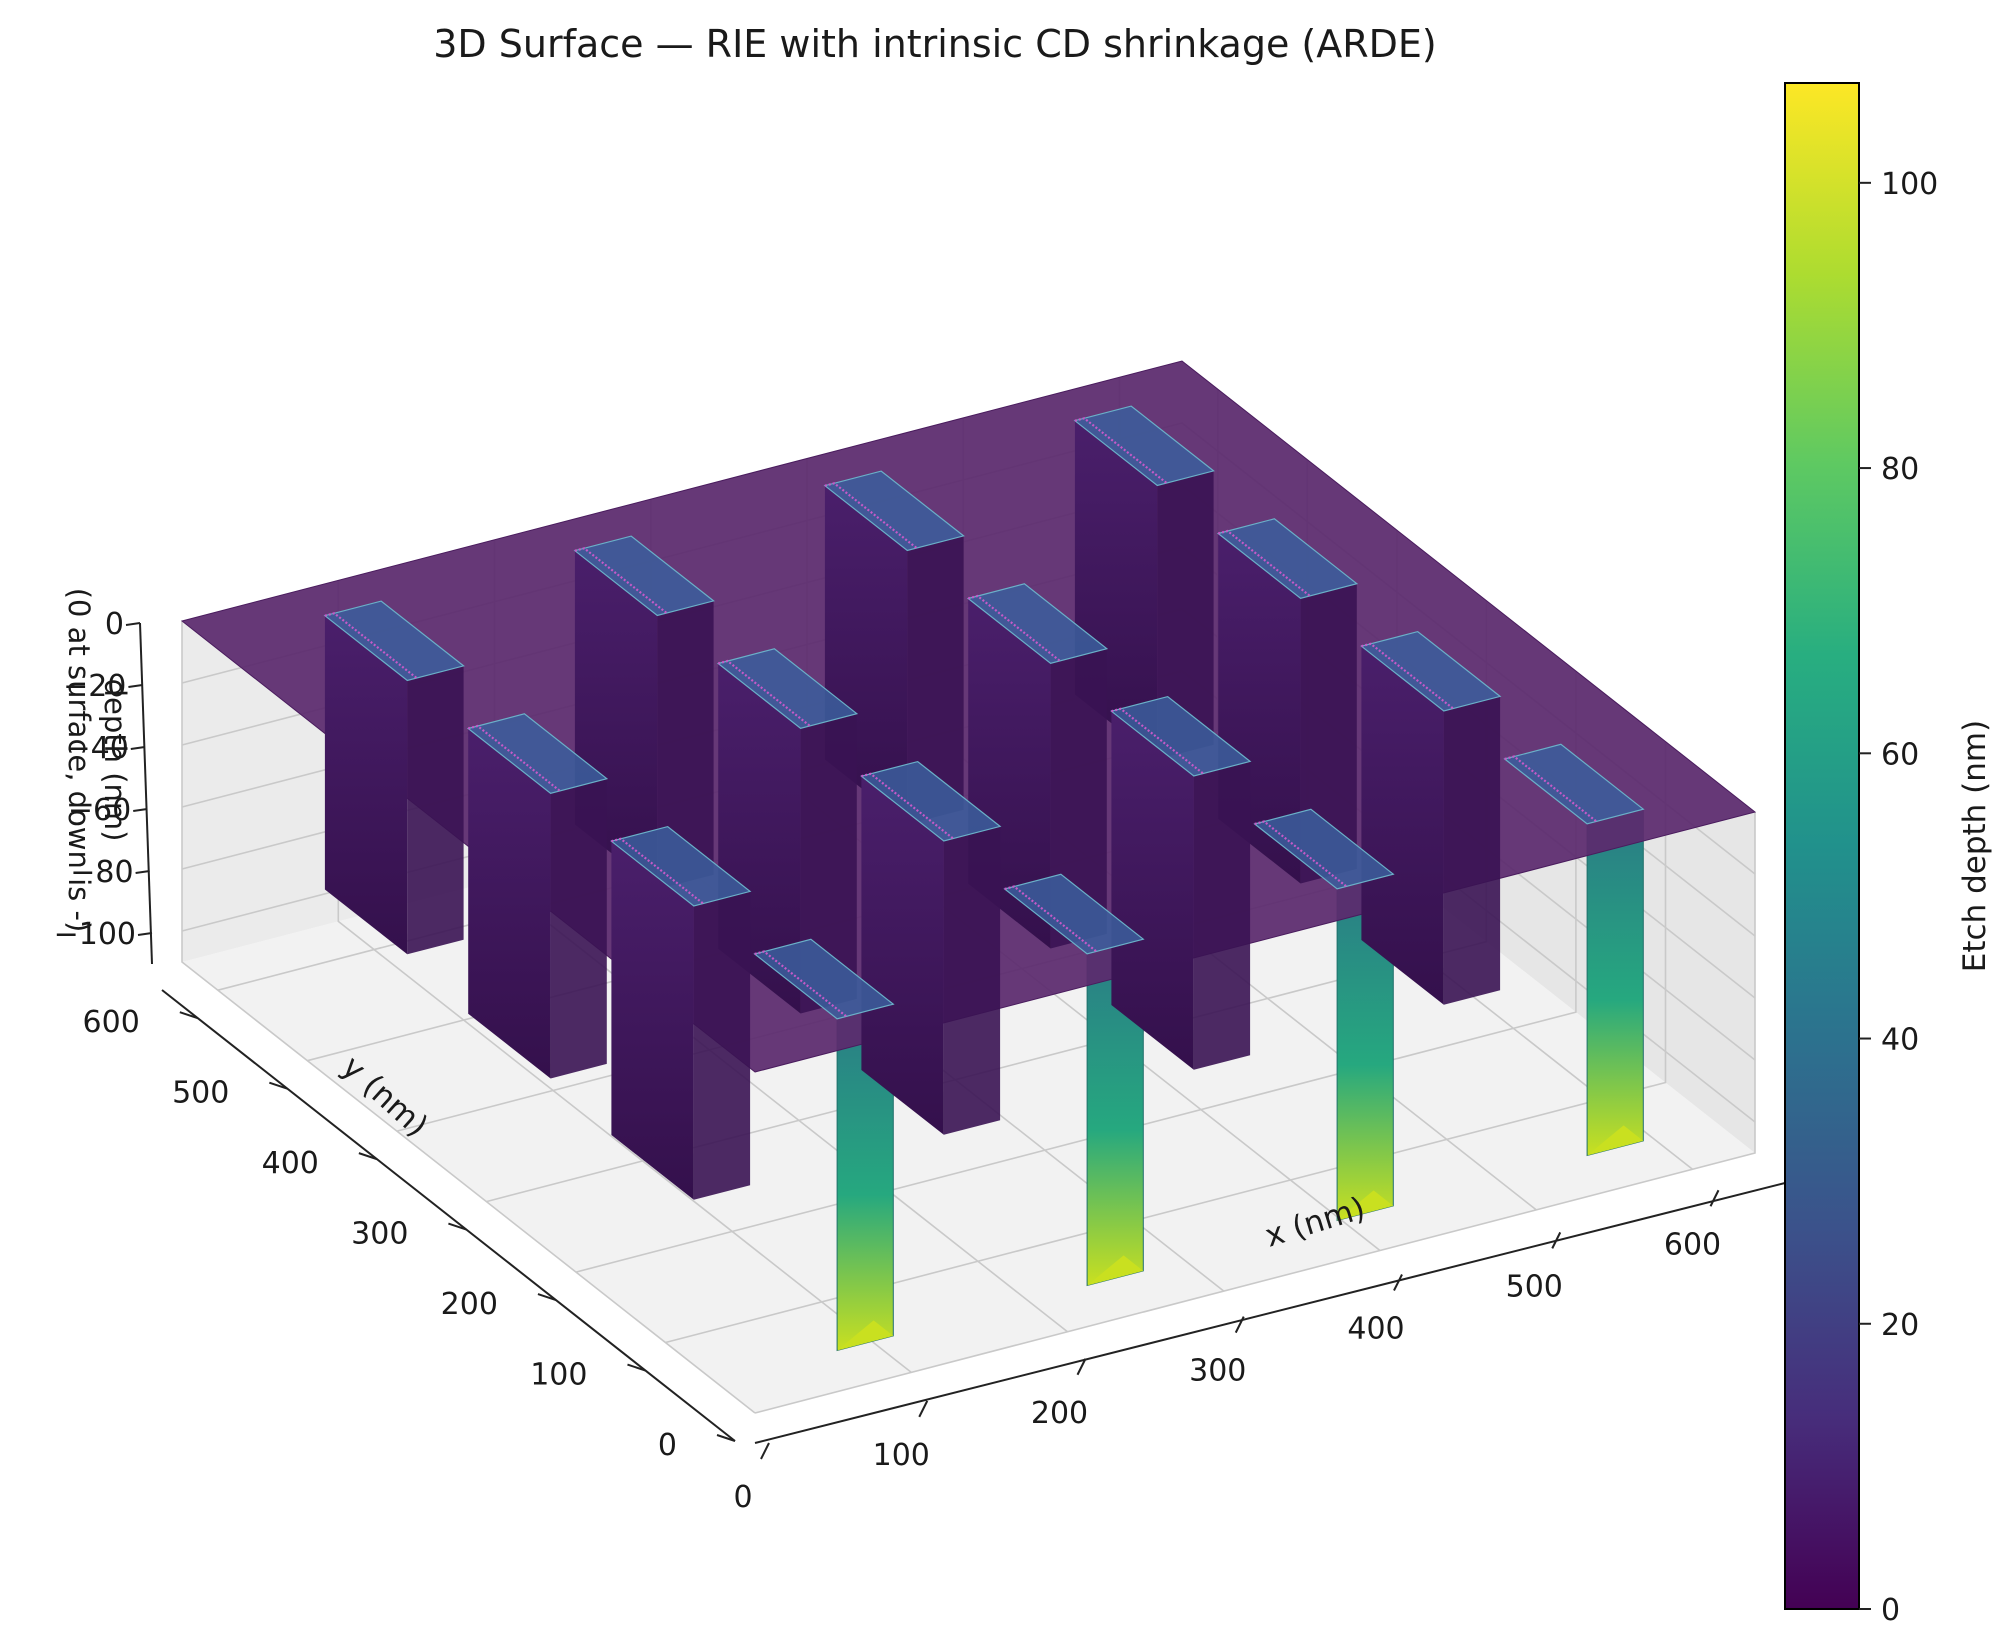  What do you see at coordinates (99, 810) in the screenshot?
I see `z-tick-label: −60` at bounding box center [99, 810].